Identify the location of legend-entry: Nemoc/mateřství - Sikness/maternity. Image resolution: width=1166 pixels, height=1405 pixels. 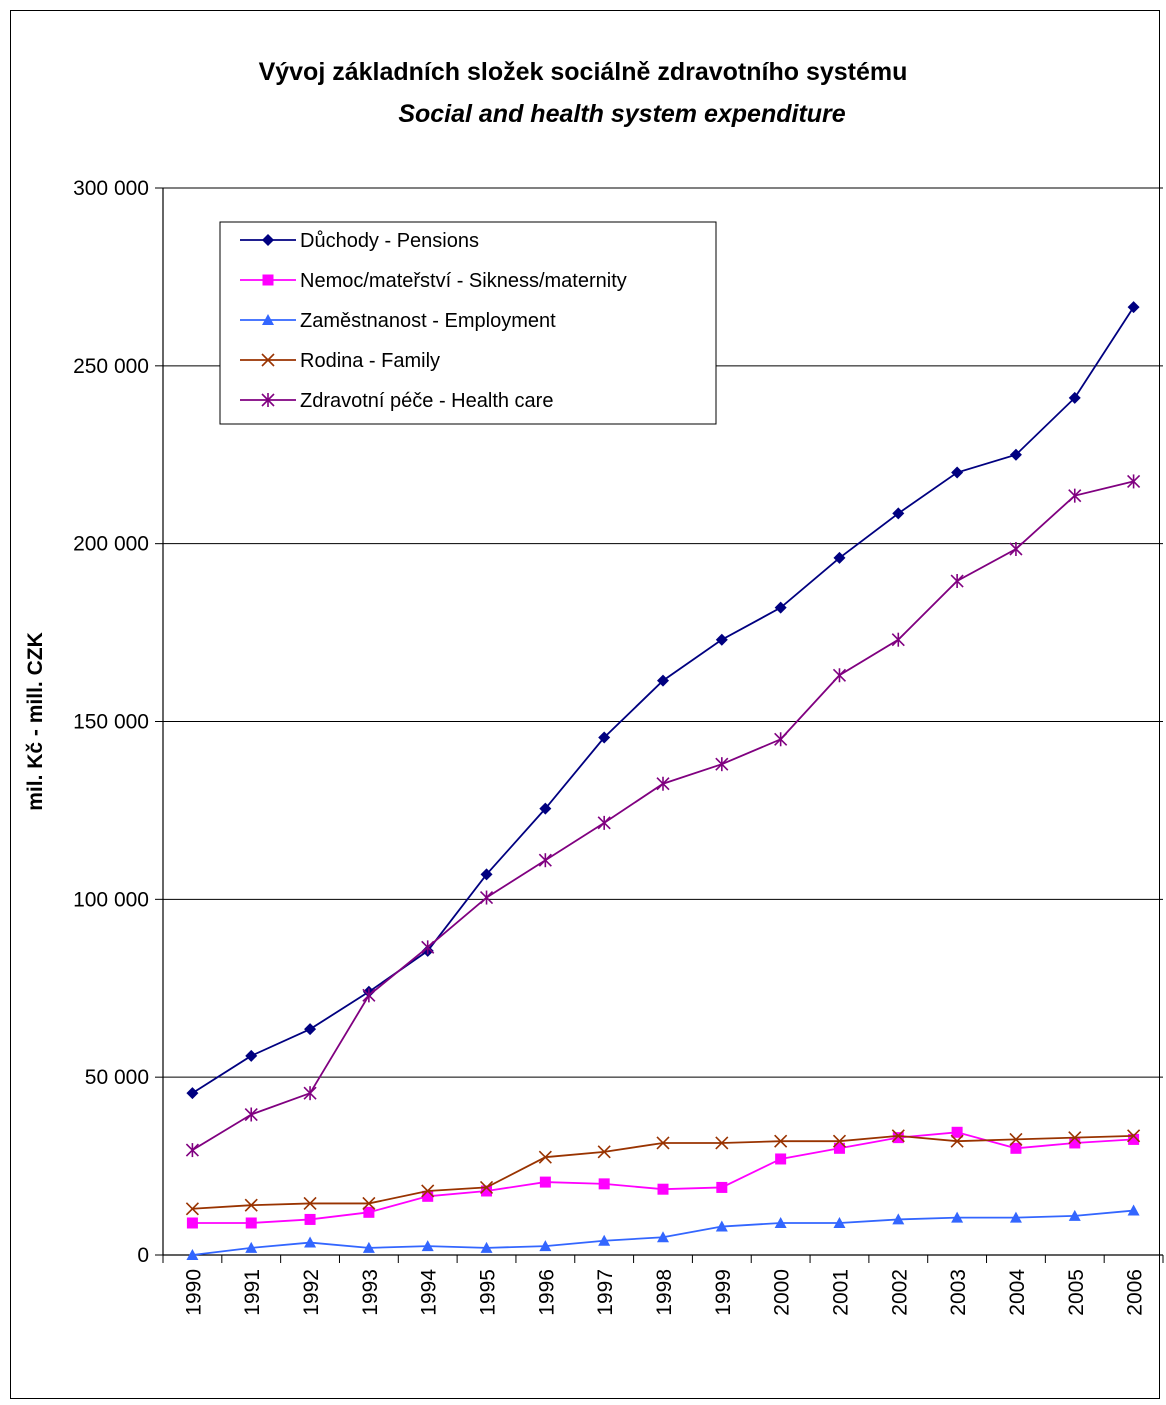
(433, 281).